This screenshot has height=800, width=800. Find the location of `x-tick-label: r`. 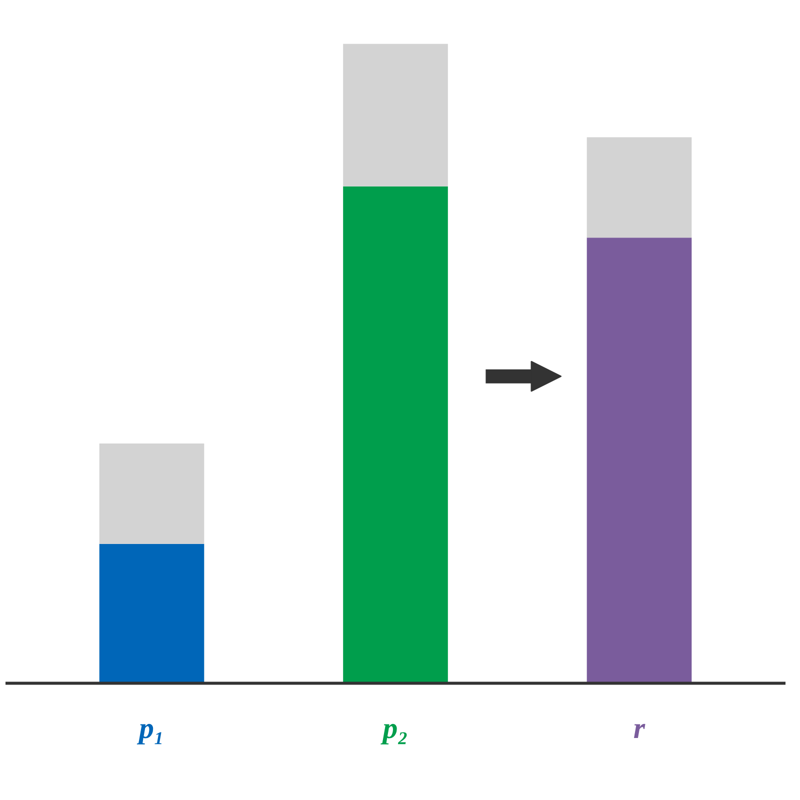

x-tick-label: r is located at coordinates (639, 728).